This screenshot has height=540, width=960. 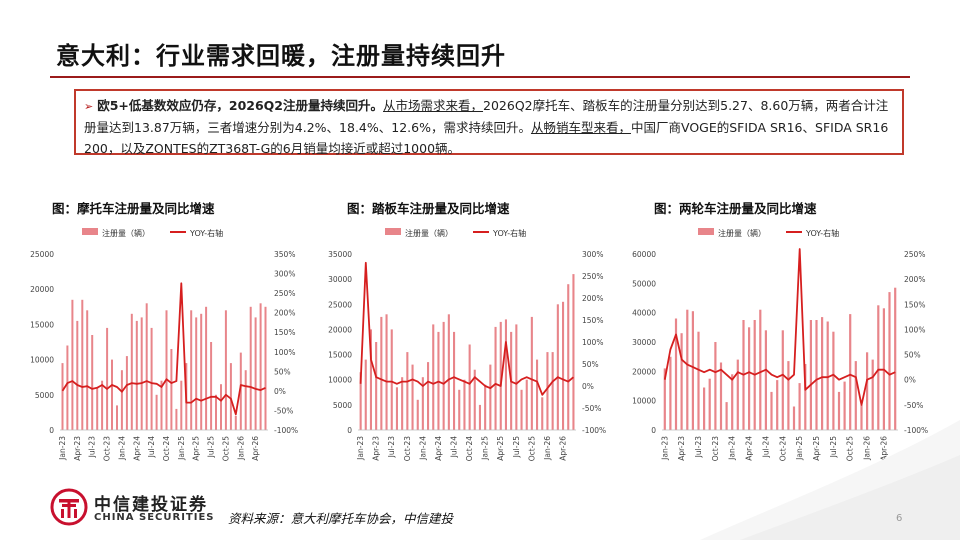 What do you see at coordinates (225, 448) in the screenshot?
I see `x-tick-label: Oct-25` at bounding box center [225, 448].